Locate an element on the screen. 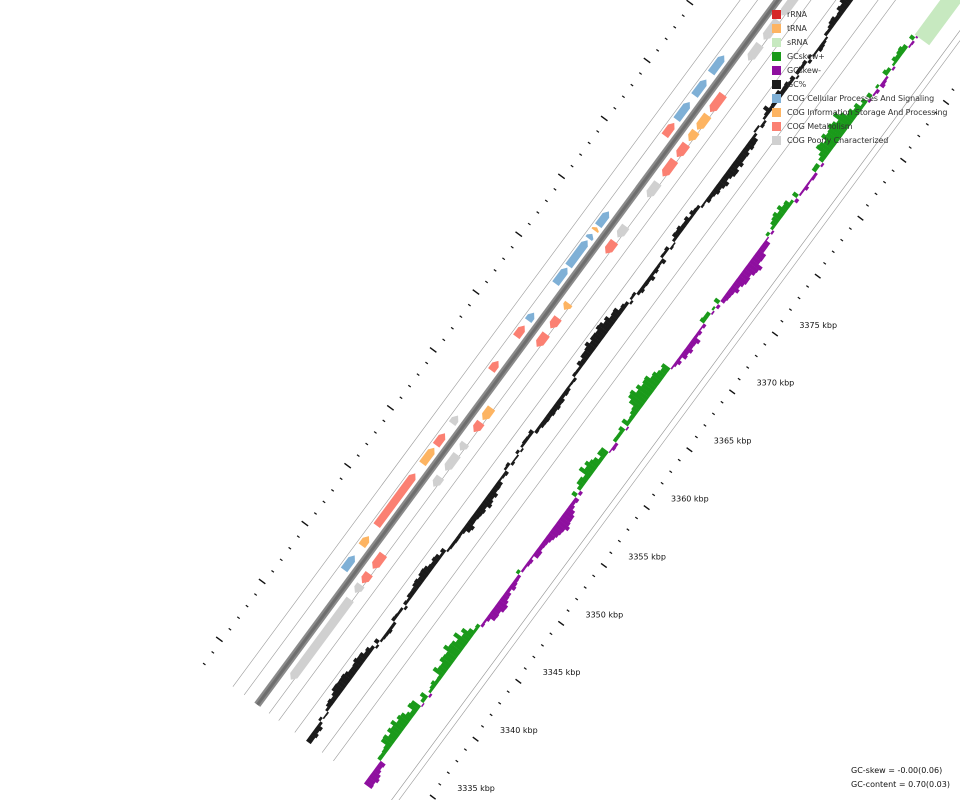 This screenshot has height=804, width=960. legend-swatch is located at coordinates (776, 98).